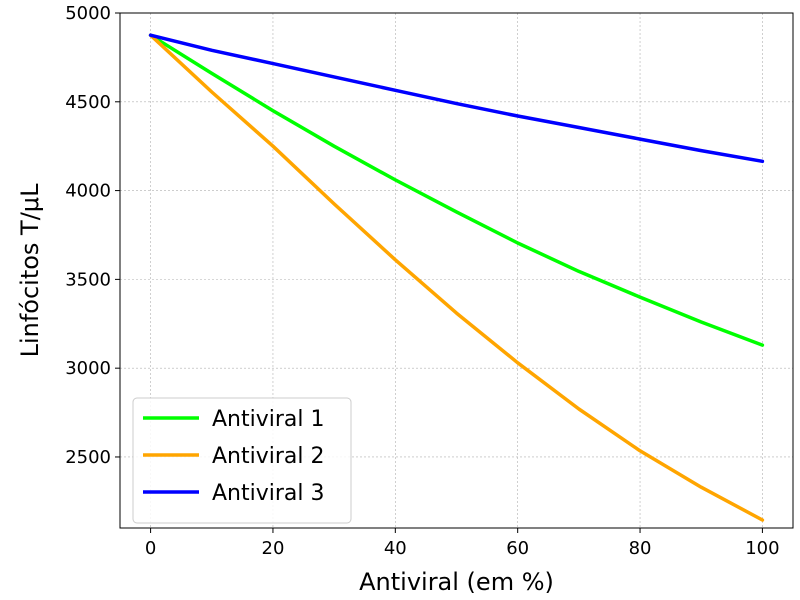 Image resolution: width=800 pixels, height=600 pixels. I want to click on y-tick-label: 4500, so click(88, 102).